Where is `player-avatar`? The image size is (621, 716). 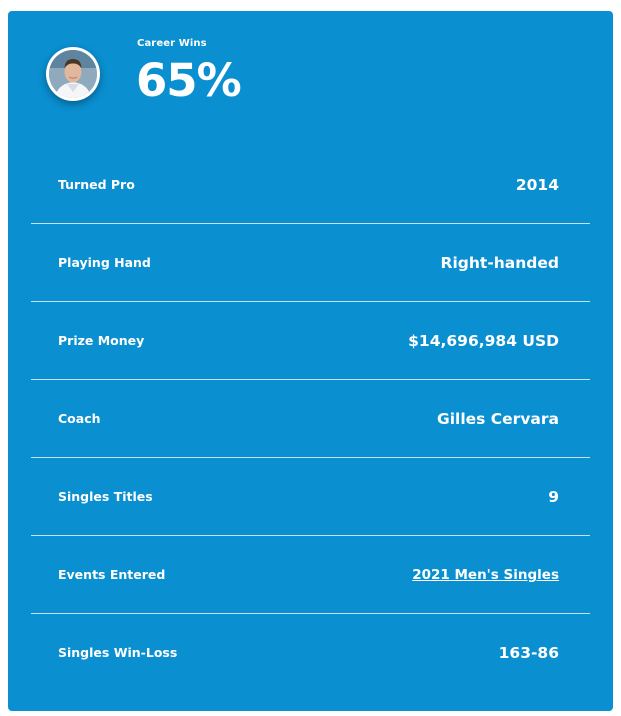
player-avatar is located at coordinates (73, 74).